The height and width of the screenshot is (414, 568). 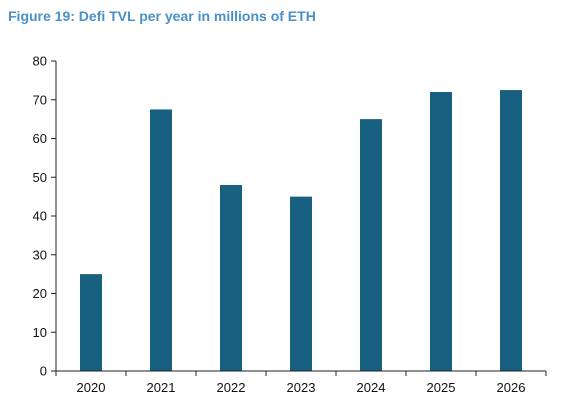 What do you see at coordinates (91, 387) in the screenshot?
I see `x-tick-label: 2020` at bounding box center [91, 387].